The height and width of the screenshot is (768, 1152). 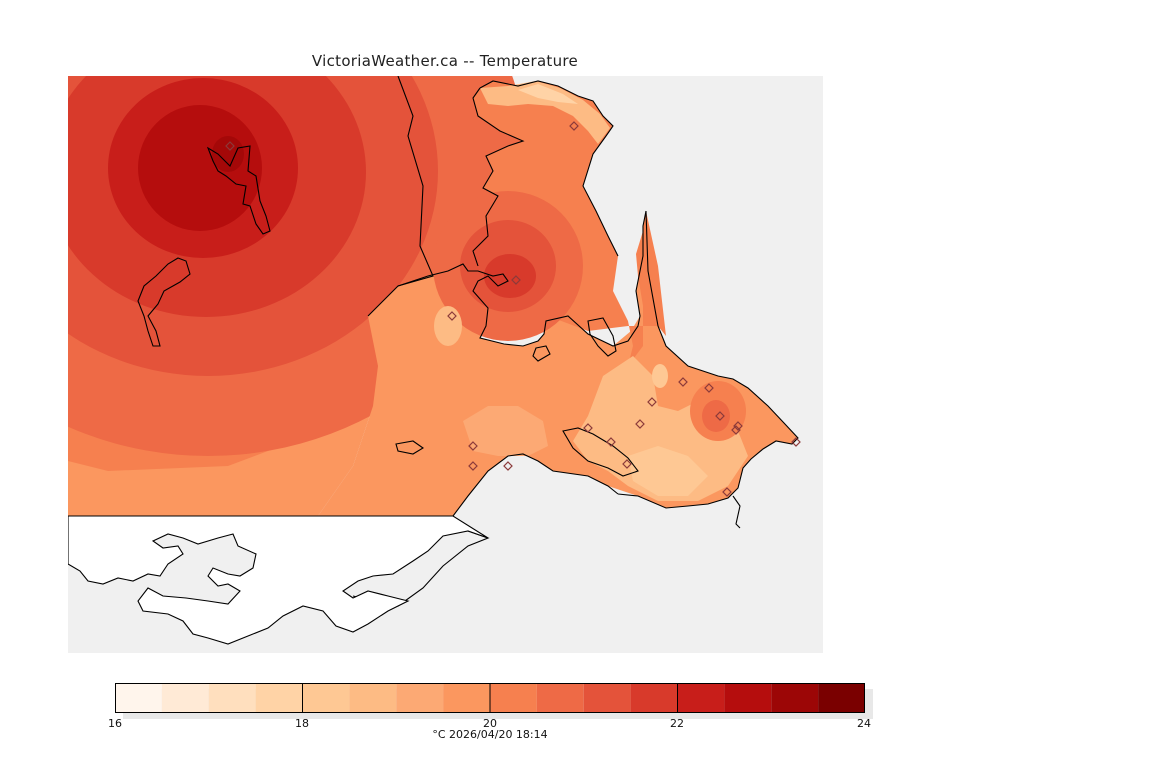 I want to click on colorbar-border, so click(x=490, y=698).